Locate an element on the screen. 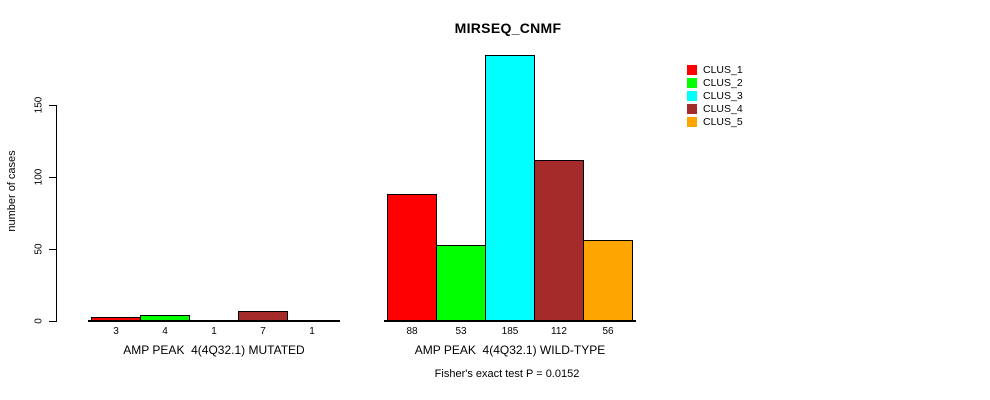  legend-label: CLUS_2 is located at coordinates (723, 82).